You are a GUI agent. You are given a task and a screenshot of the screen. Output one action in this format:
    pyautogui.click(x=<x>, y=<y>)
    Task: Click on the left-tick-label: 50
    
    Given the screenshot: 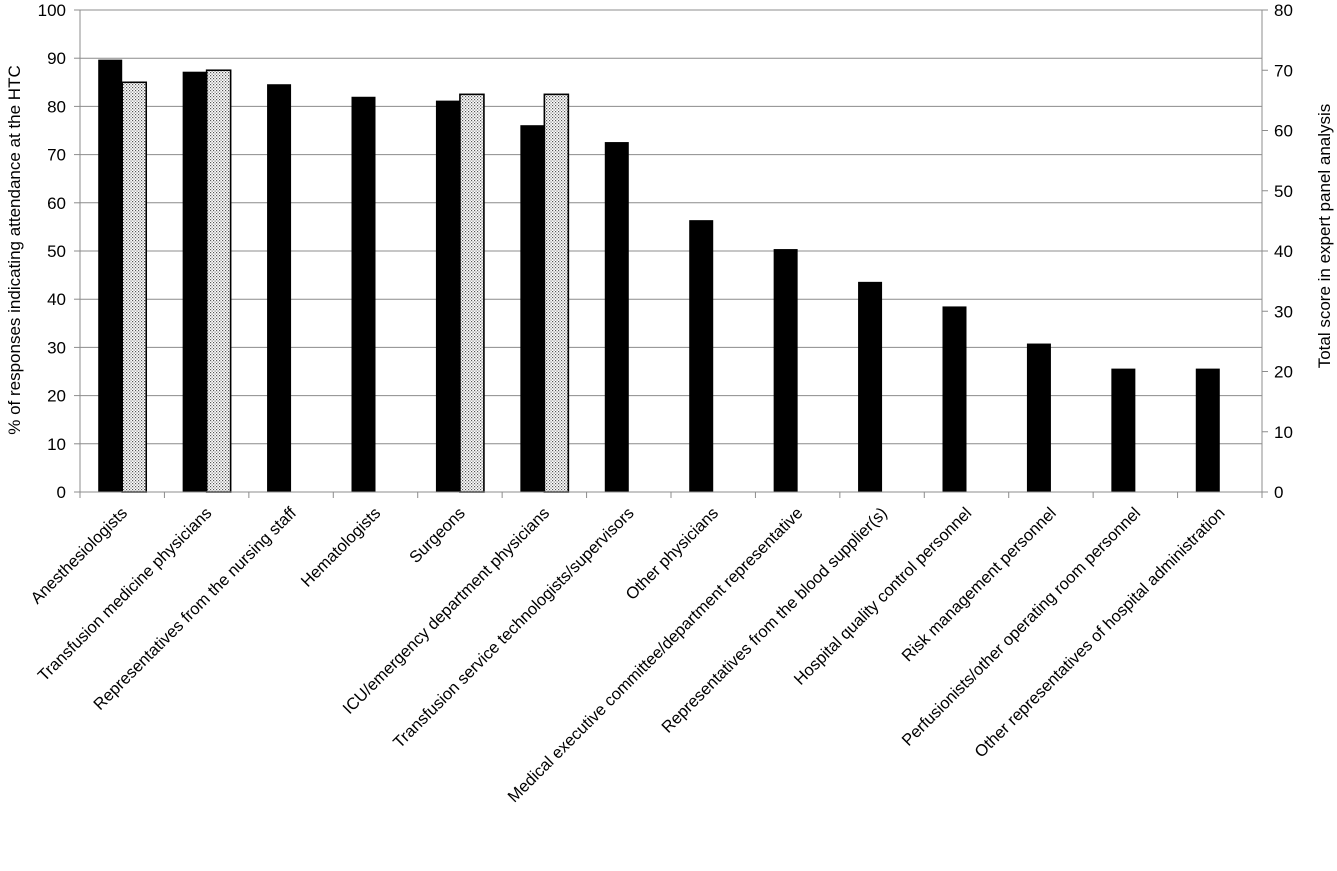 What is the action you would take?
    pyautogui.click(x=56, y=251)
    